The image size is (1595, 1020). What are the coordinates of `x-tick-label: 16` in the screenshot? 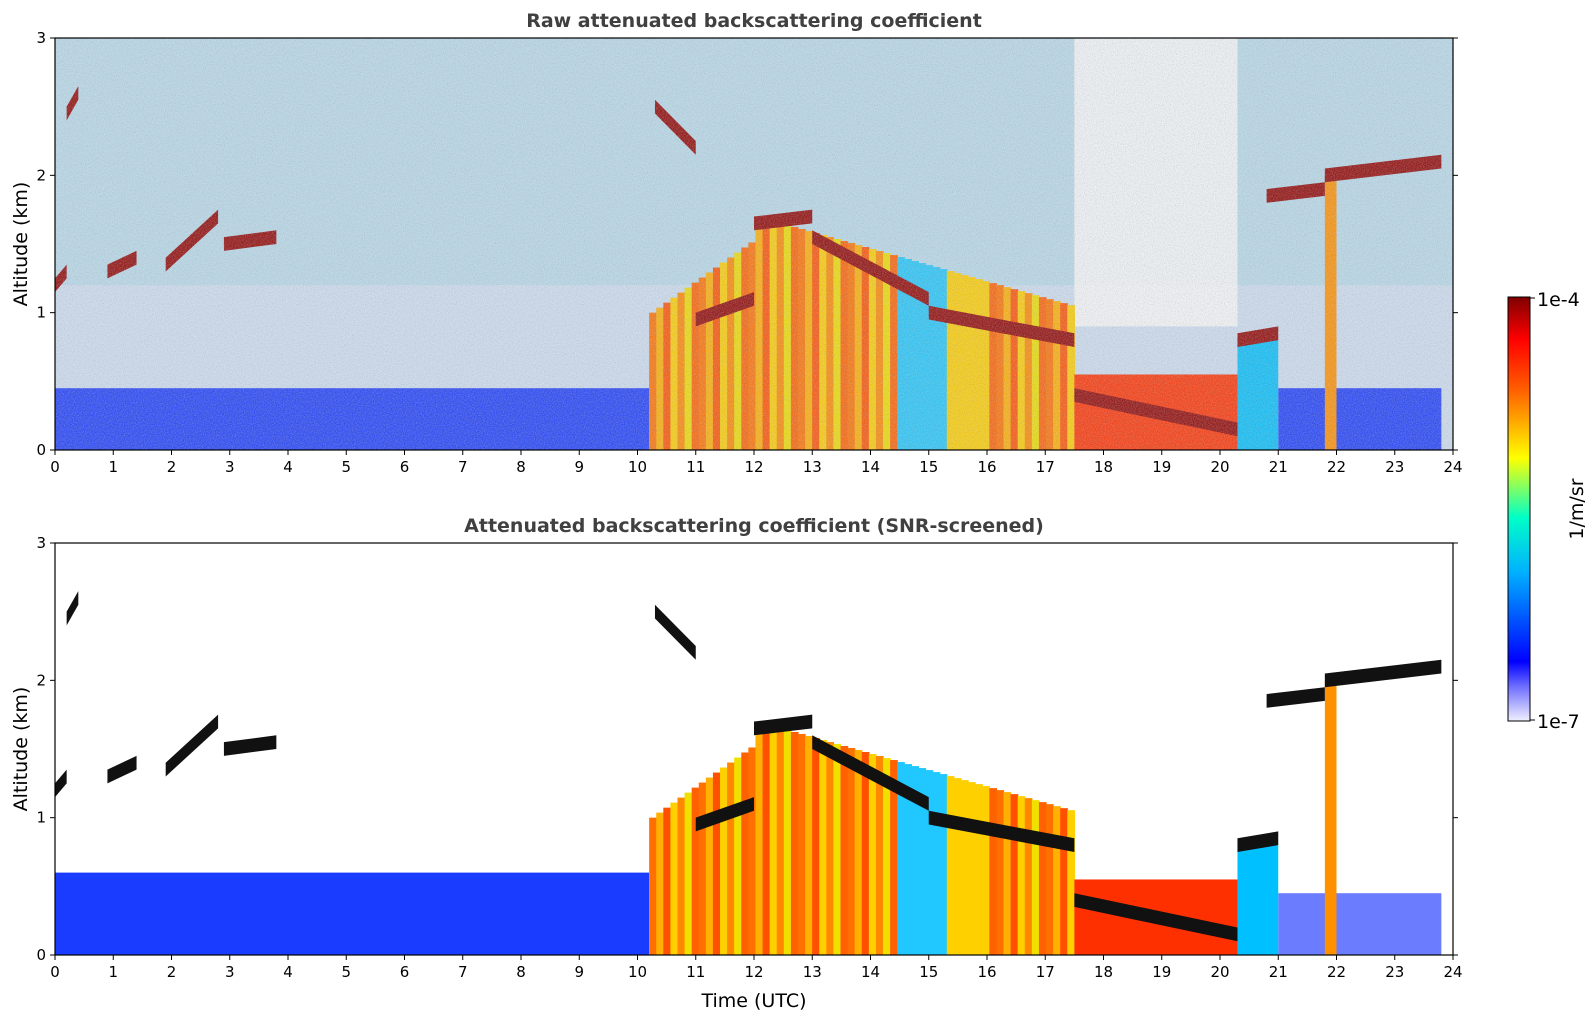 It's located at (986, 972).